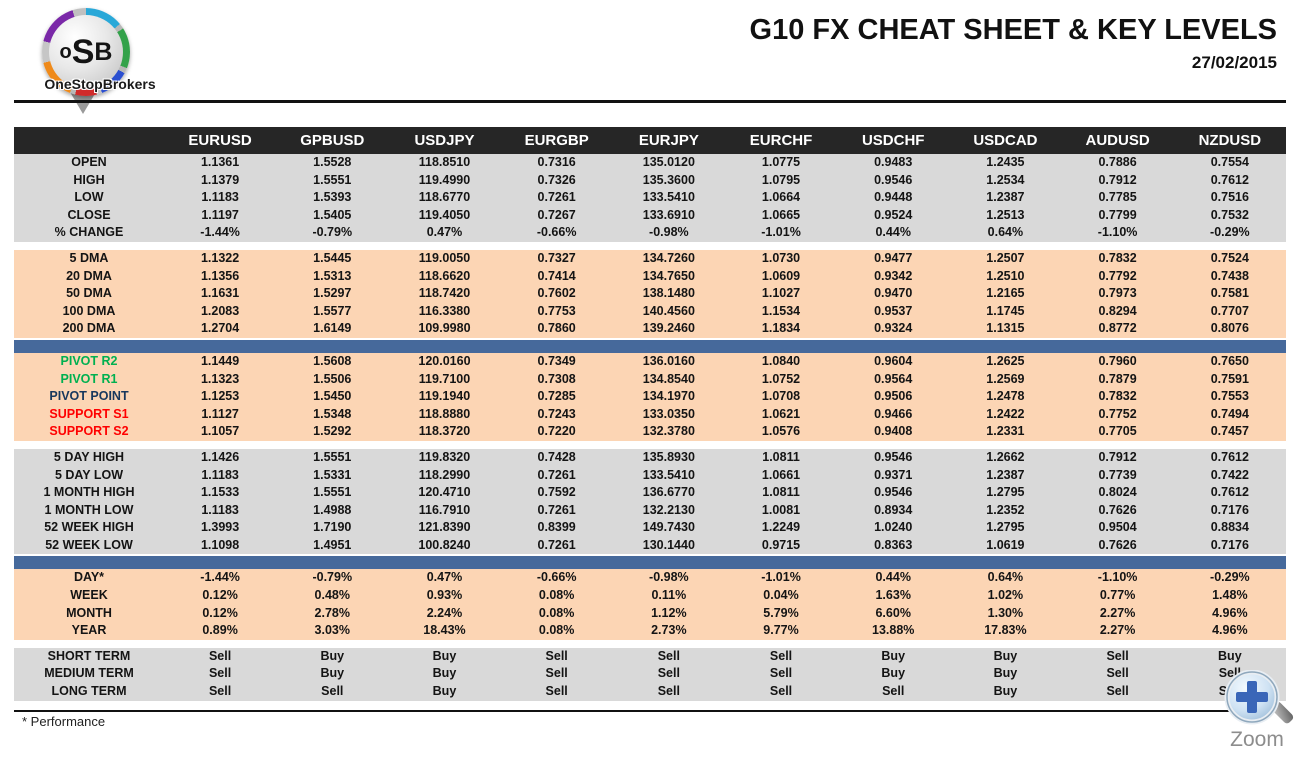 The width and height of the screenshot is (1300, 759). I want to click on value-cell: 139.2460, so click(668, 329).